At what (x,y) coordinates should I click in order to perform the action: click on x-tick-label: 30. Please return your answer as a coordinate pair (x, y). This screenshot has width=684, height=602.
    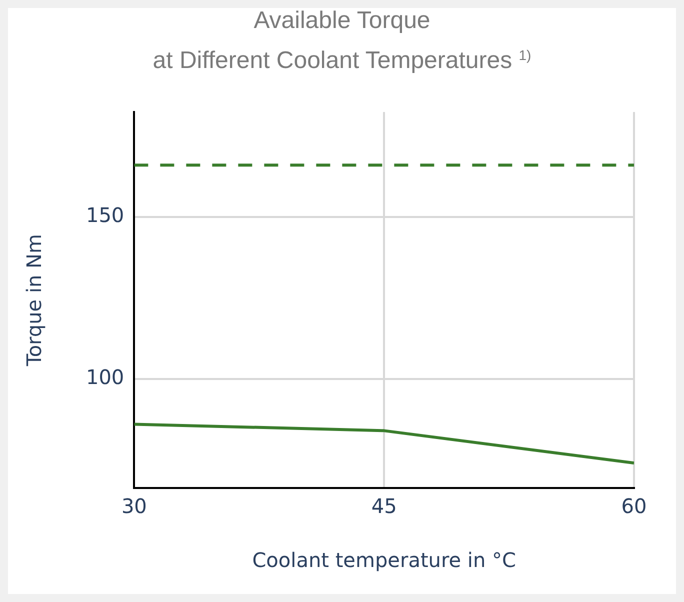
    Looking at the image, I should click on (134, 506).